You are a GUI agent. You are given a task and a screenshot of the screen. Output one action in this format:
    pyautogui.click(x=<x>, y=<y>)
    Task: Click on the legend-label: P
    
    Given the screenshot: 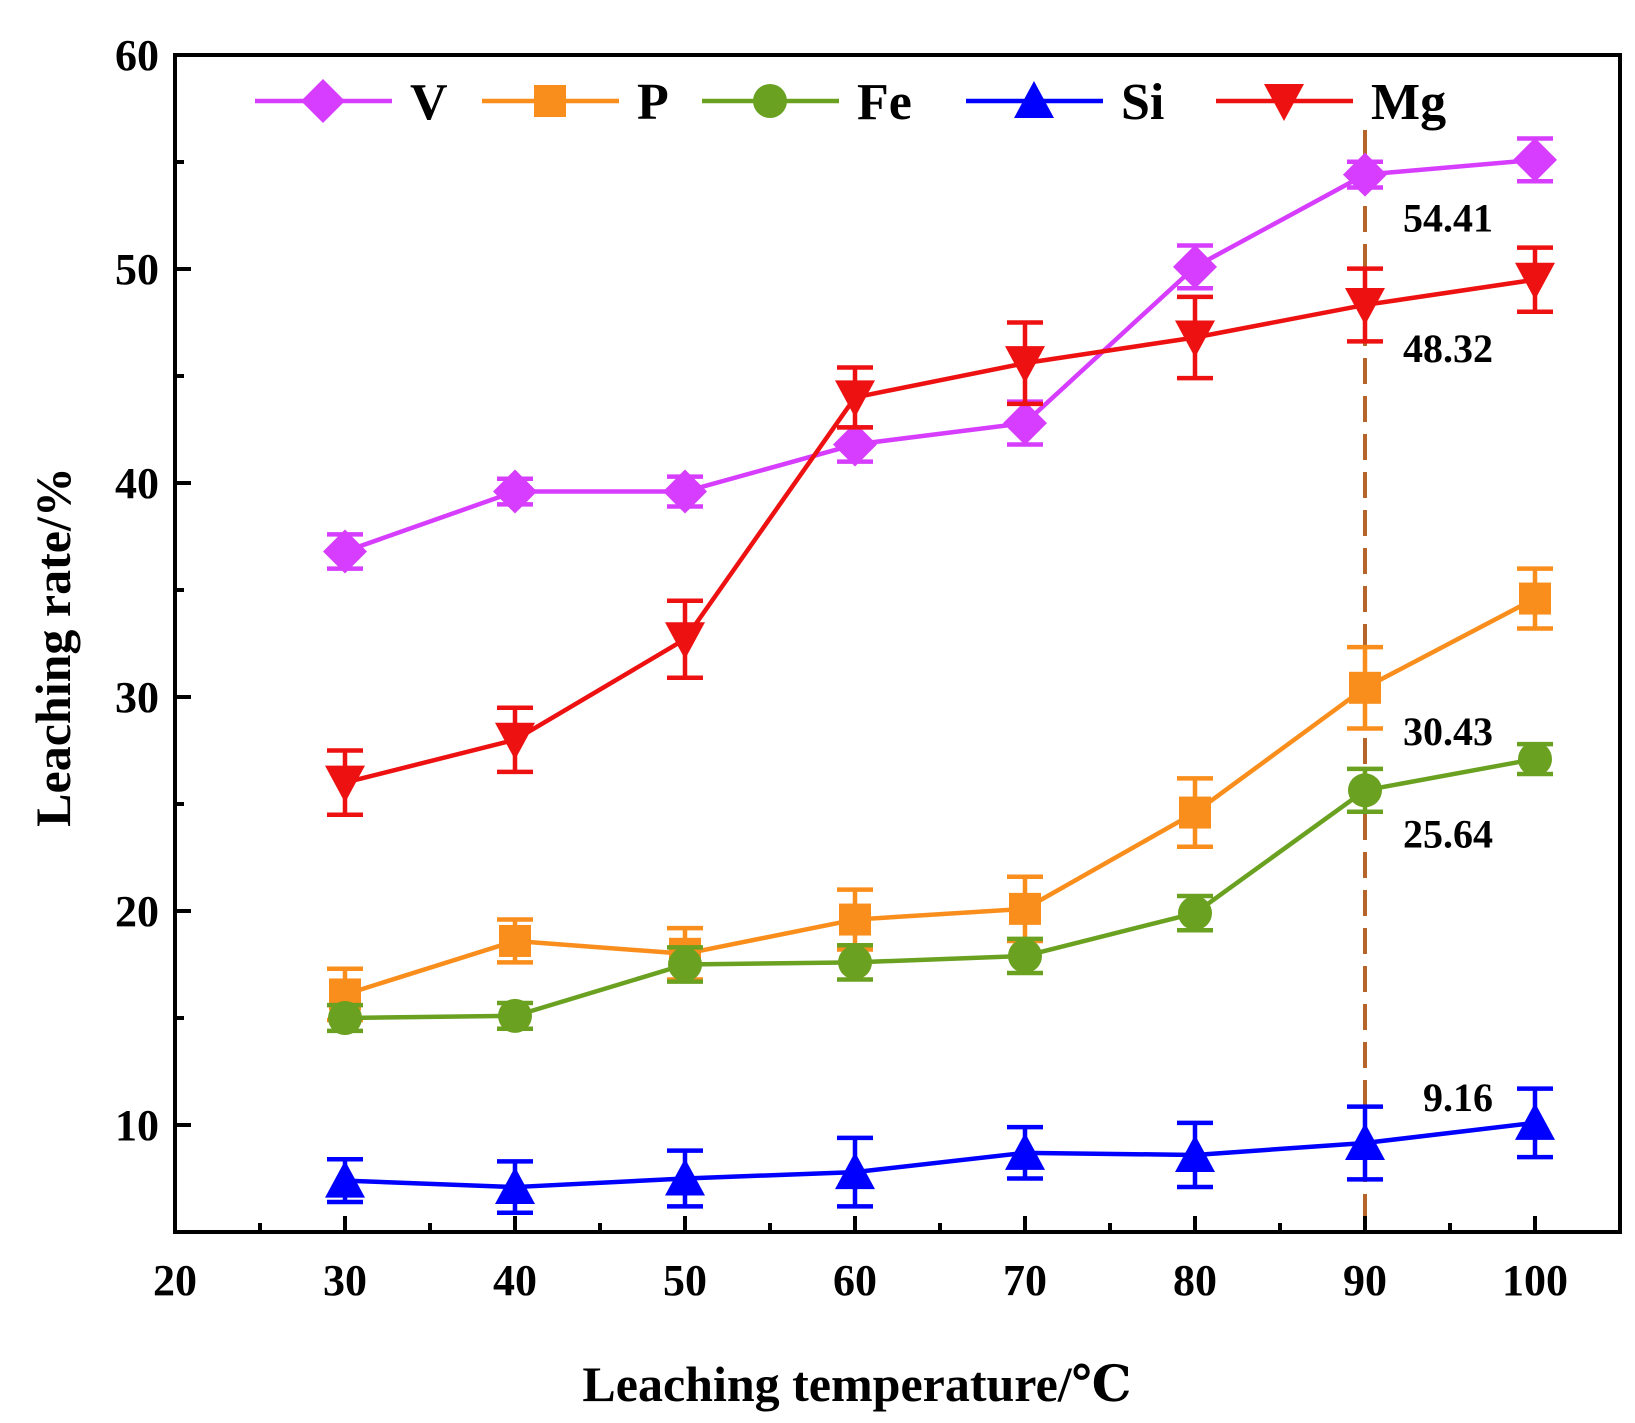 What is the action you would take?
    pyautogui.click(x=653, y=102)
    